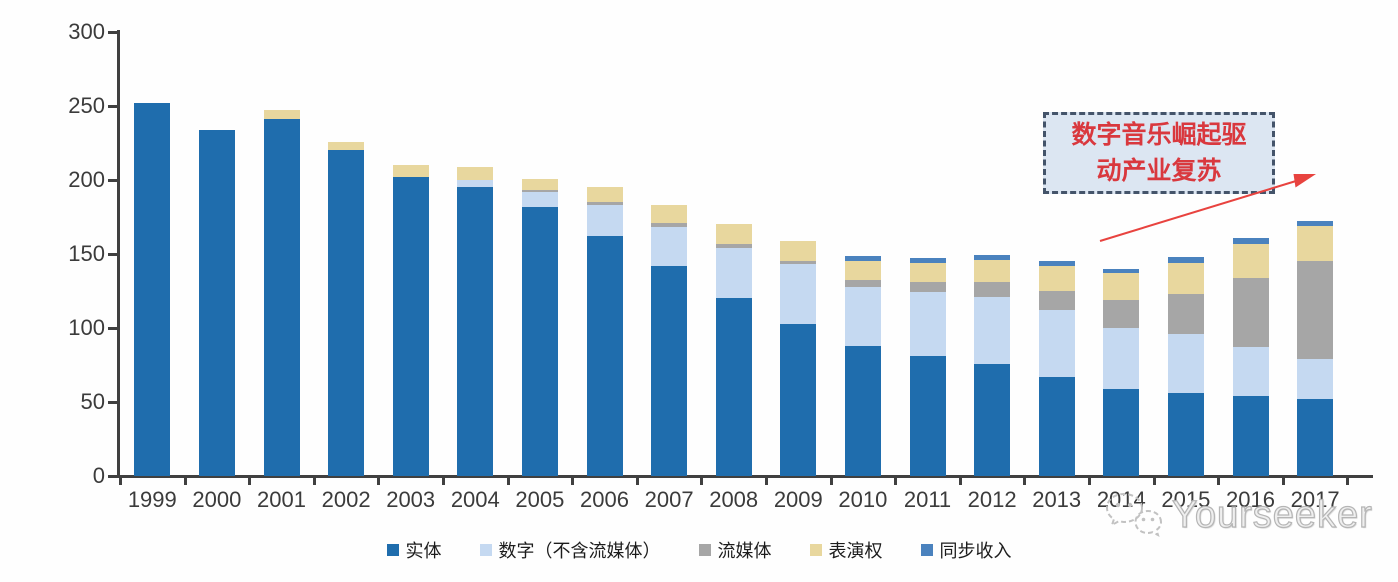  I want to click on legend-label: 流媒体, so click(744, 551).